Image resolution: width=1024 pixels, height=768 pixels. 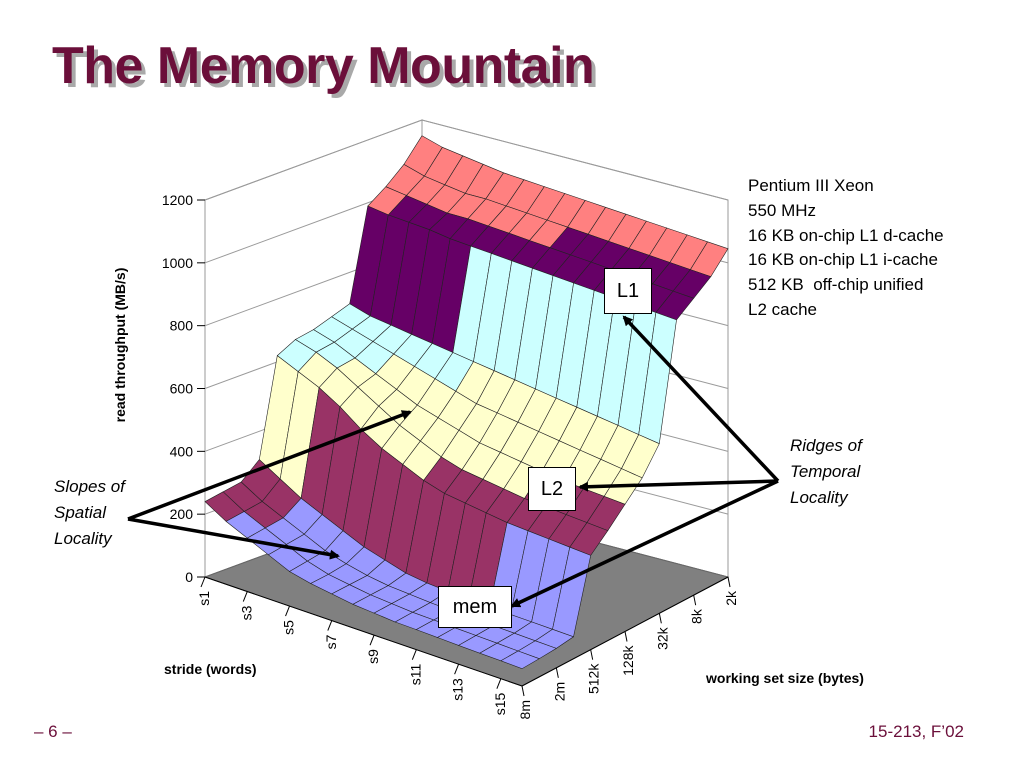 I want to click on l1-callout: L1, so click(x=628, y=291).